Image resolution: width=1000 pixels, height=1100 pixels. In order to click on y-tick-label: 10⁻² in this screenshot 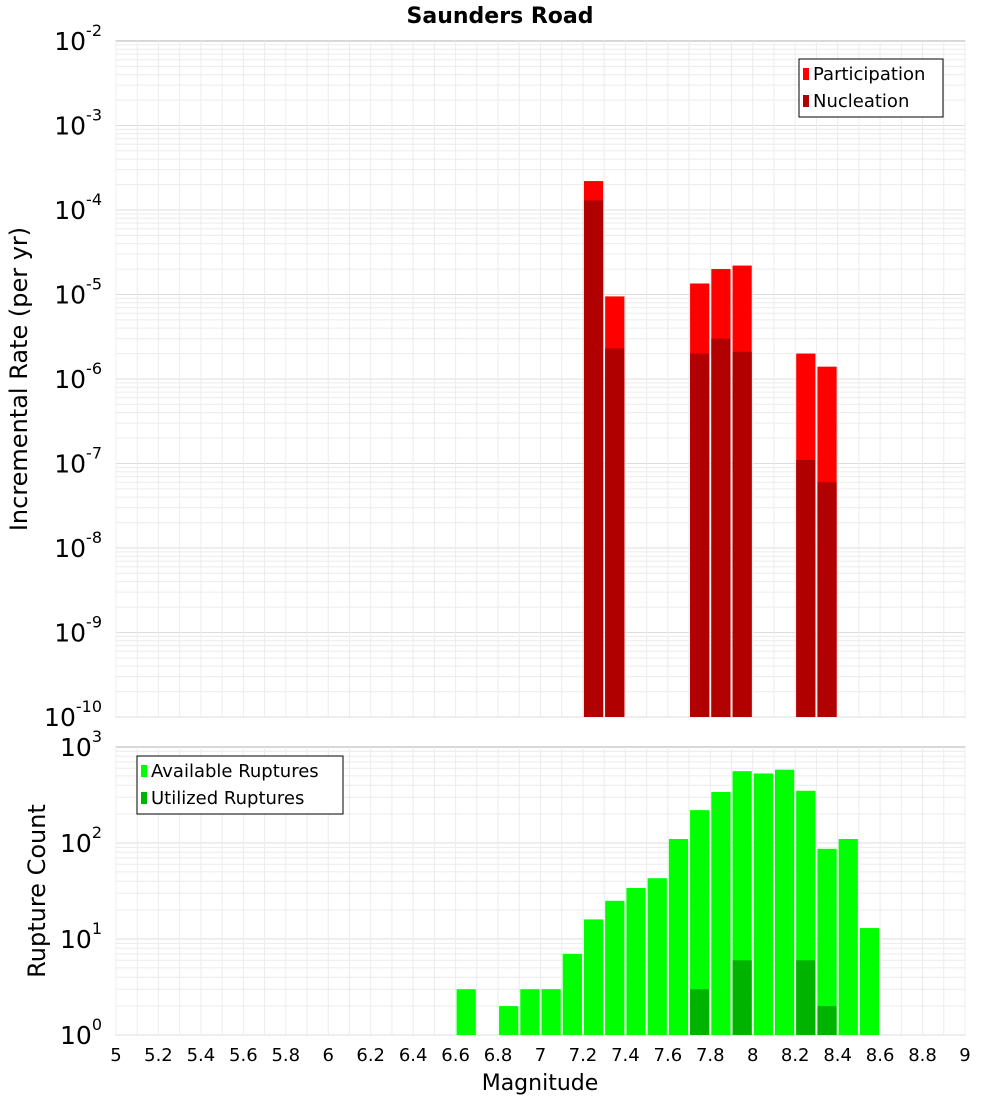, I will do `click(78, 38)`.